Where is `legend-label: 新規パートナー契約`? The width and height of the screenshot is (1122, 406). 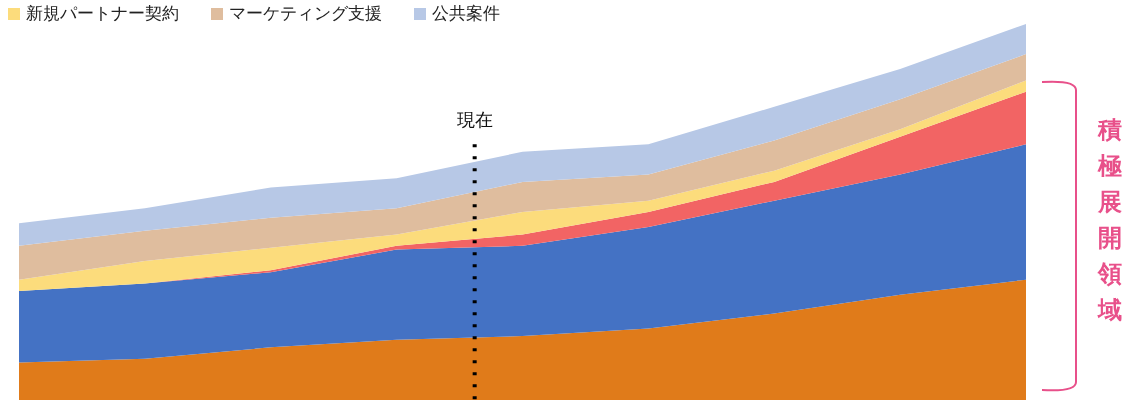
legend-label: 新規パートナー契約 is located at coordinates (102, 13).